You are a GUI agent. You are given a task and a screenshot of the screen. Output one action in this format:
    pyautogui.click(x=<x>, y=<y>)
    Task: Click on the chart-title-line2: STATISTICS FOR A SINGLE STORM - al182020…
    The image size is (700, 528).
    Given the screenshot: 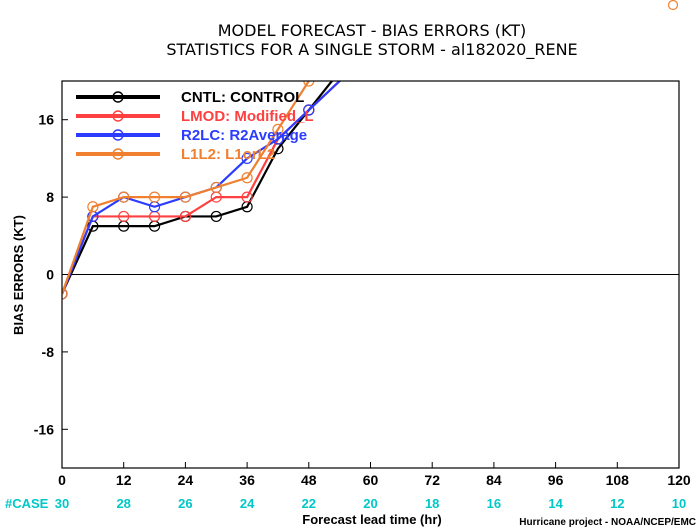 What is the action you would take?
    pyautogui.click(x=371, y=50)
    